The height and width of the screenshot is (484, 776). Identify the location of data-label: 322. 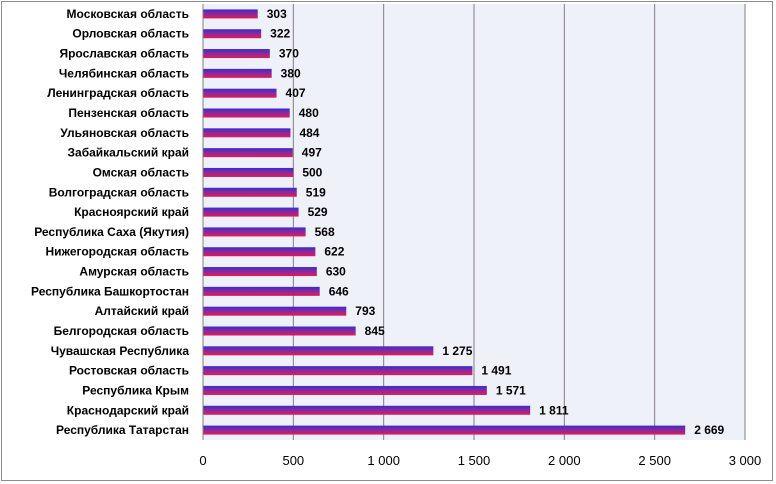
(280, 34).